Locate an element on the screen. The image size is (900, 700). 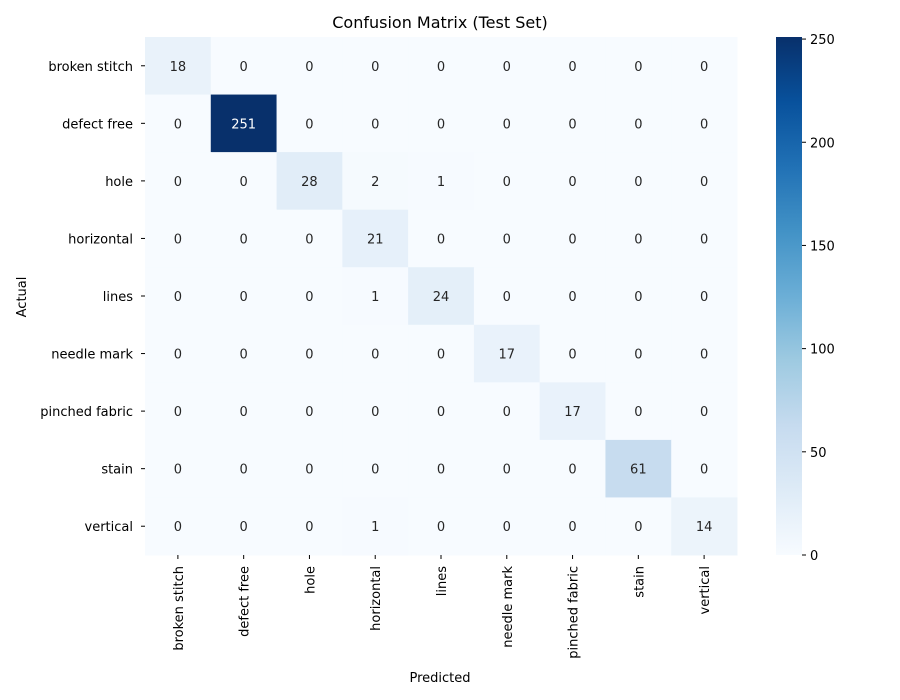
x-tick-label: broken stitch is located at coordinates (179, 608).